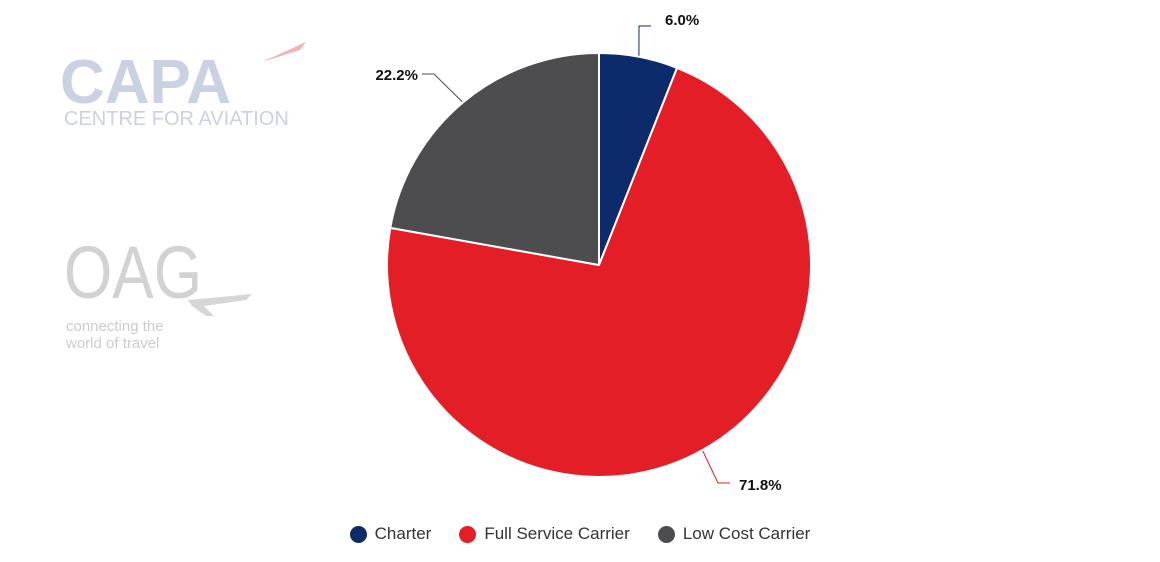  Describe the element at coordinates (494, 159) in the screenshot. I see `pie-slice-low-cost-carrier` at that location.